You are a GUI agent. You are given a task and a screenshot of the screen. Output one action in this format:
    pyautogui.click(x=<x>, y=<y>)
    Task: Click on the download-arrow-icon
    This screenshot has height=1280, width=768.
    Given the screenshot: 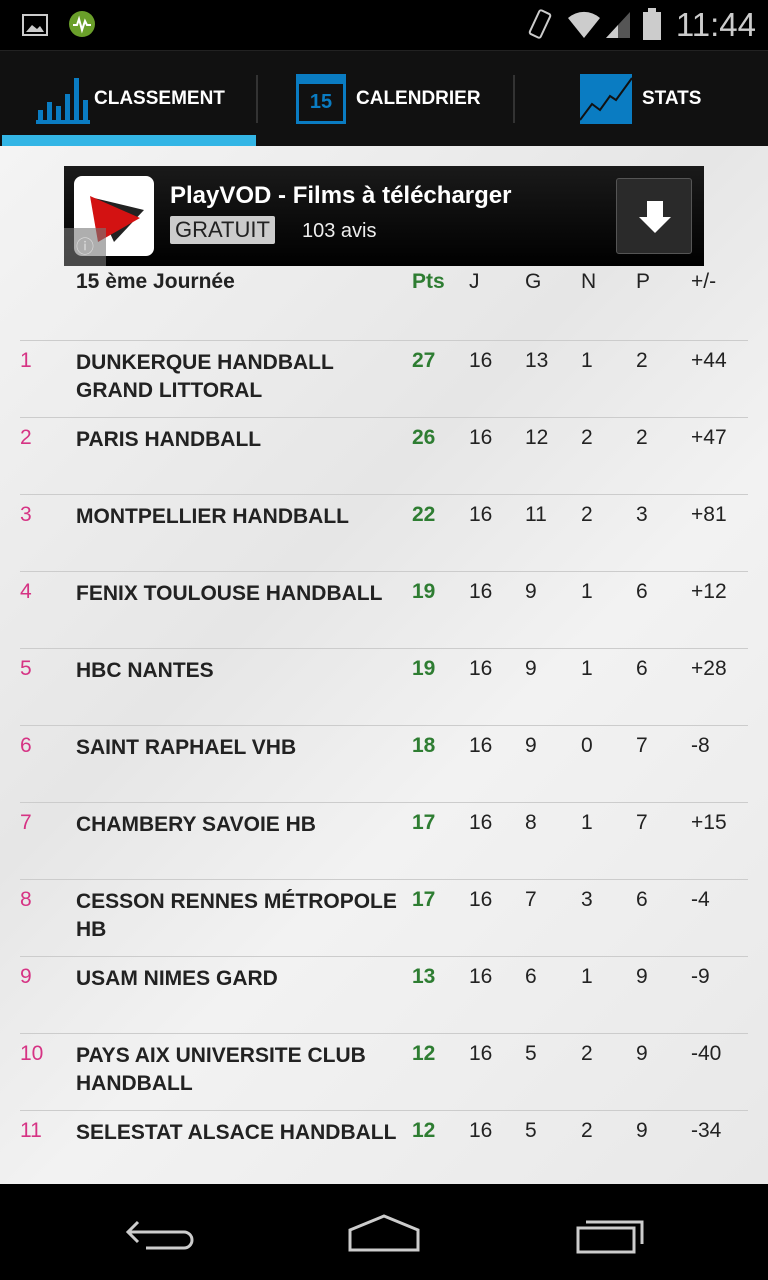 What is the action you would take?
    pyautogui.click(x=655, y=217)
    